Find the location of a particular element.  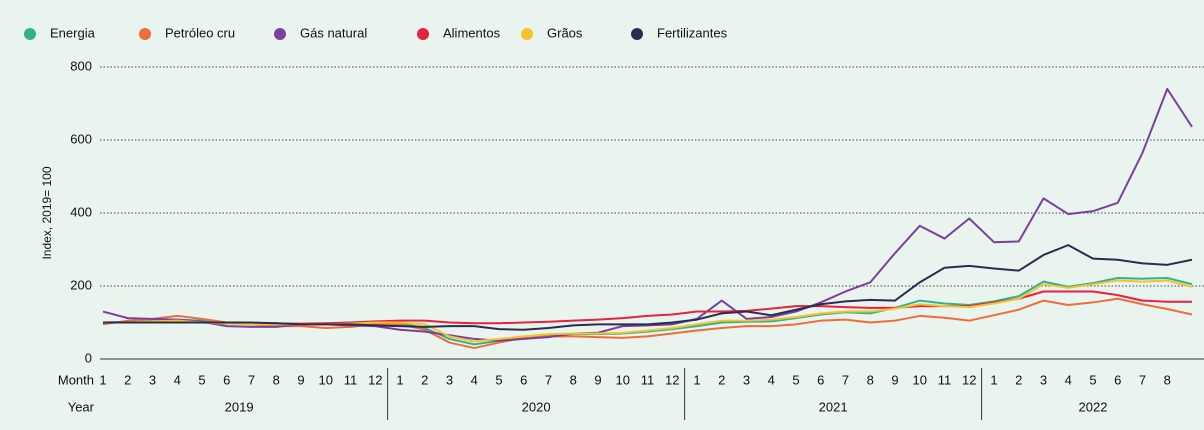

year-row-label: Year is located at coordinates (81, 406).